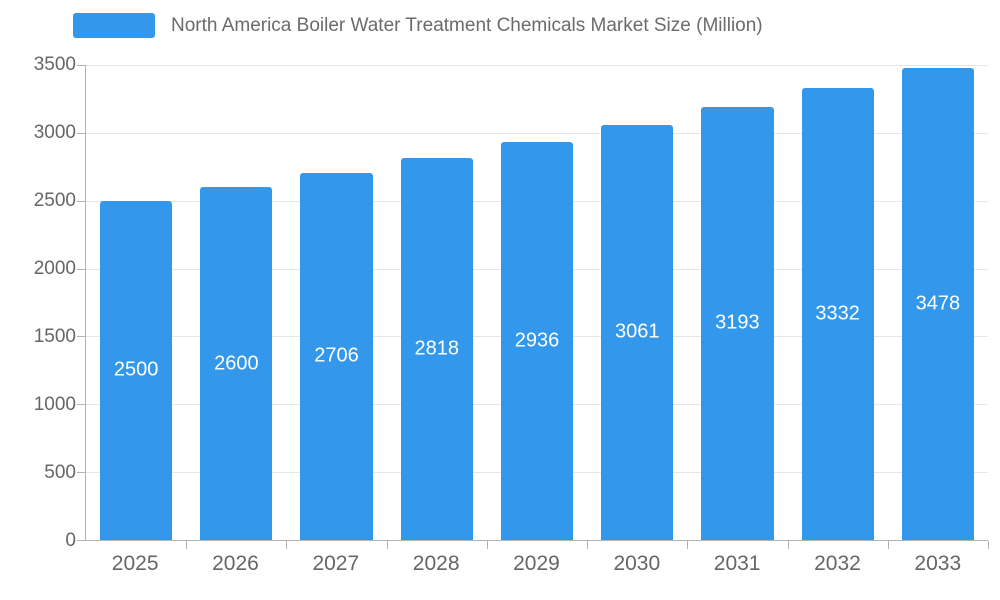 The image size is (1000, 600). I want to click on bar-value-label: 2818, so click(437, 348).